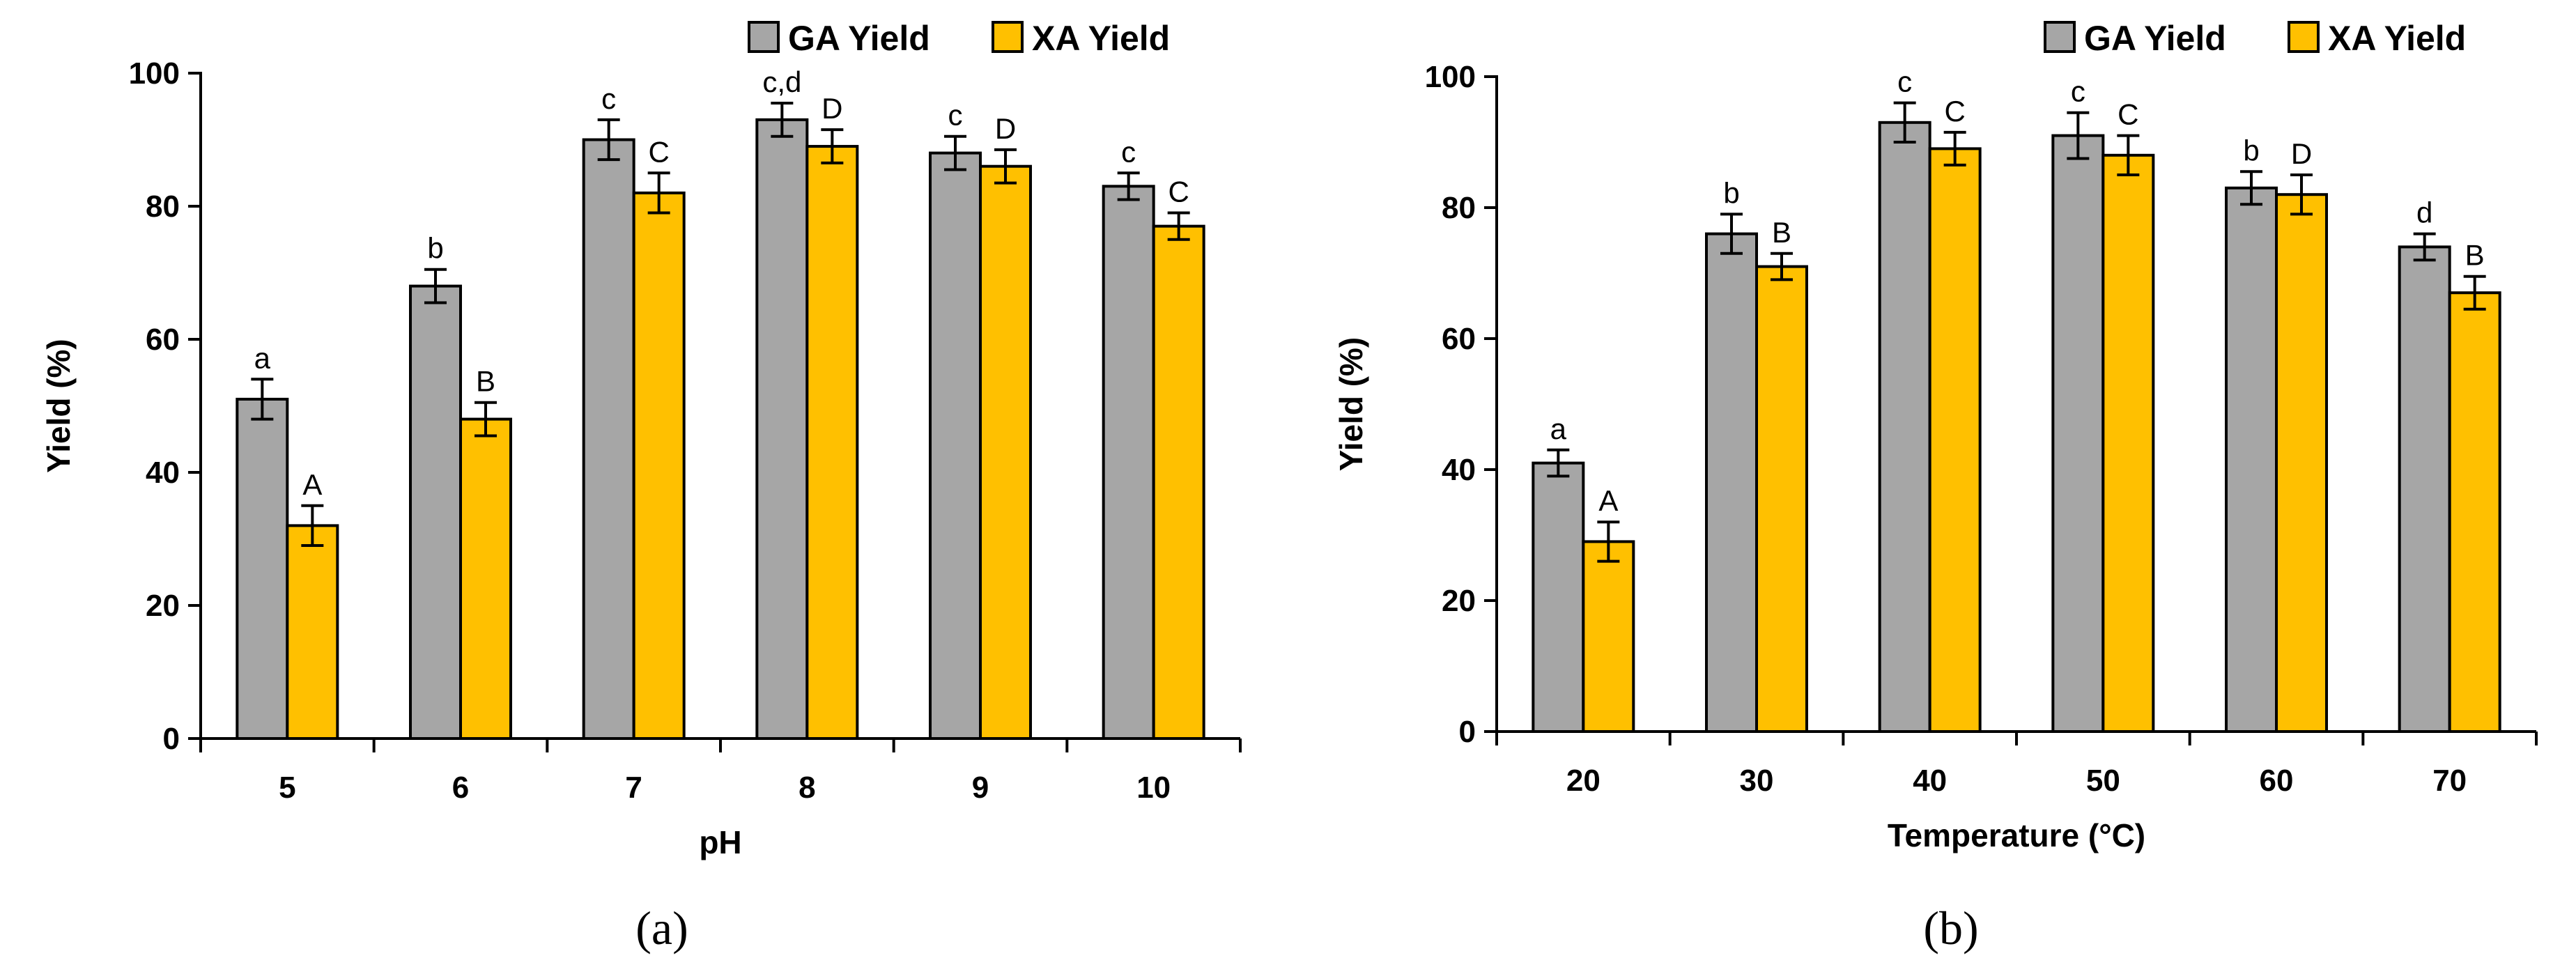 The image size is (2576, 974). Describe the element at coordinates (1950, 928) in the screenshot. I see `panel-caption: (b)` at that location.